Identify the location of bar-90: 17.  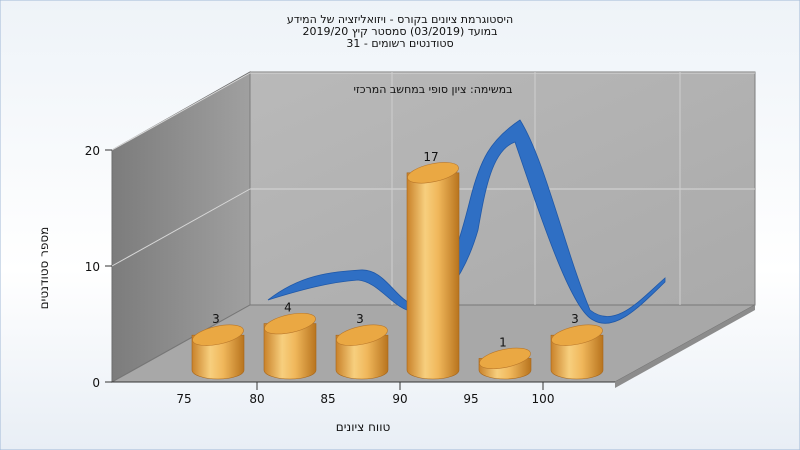
(433, 265).